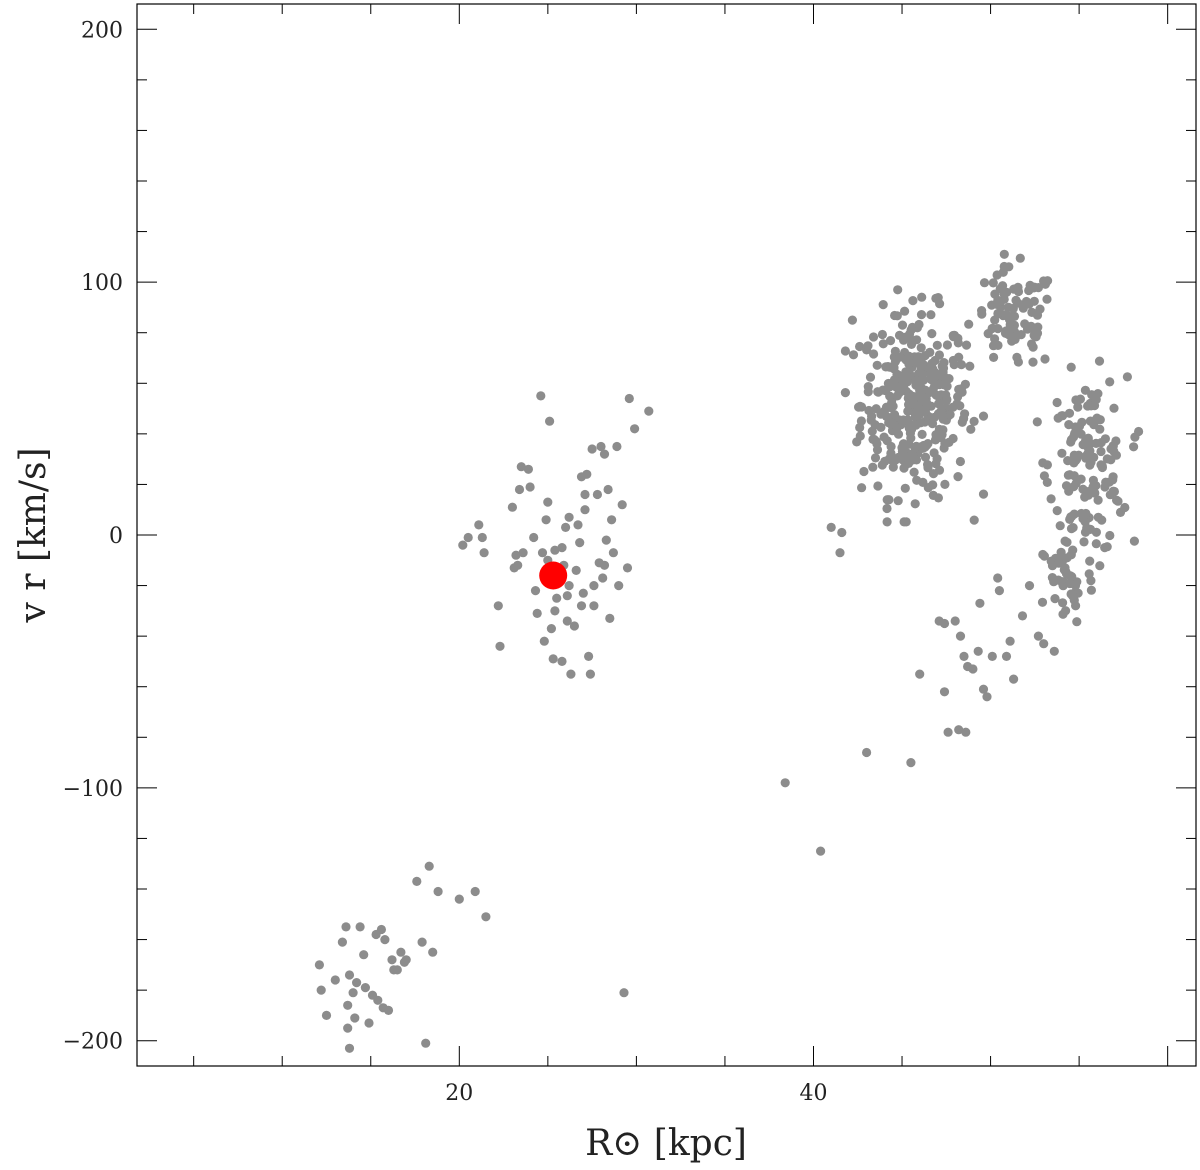 This screenshot has height=1170, width=1200. Describe the element at coordinates (459, 1093) in the screenshot. I see `x-tick-label: 20` at that location.